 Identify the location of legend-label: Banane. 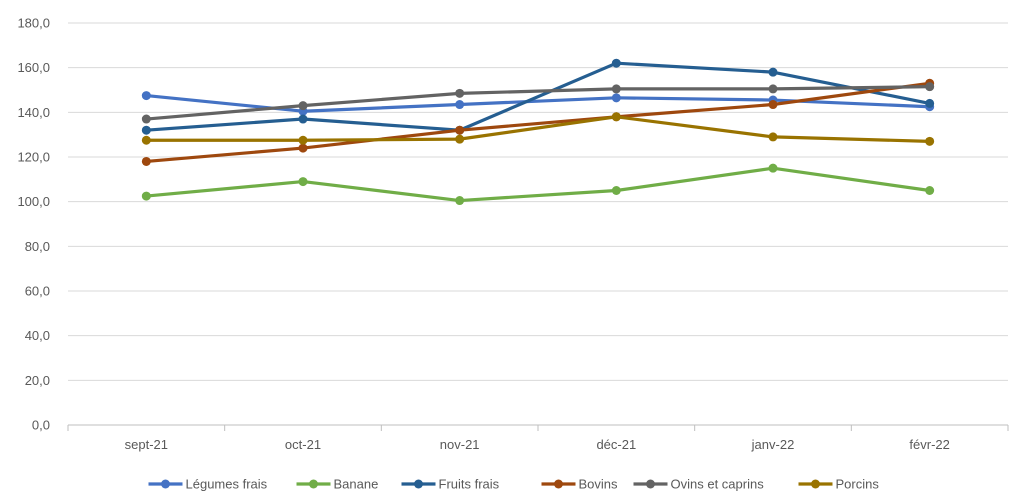
(356, 484).